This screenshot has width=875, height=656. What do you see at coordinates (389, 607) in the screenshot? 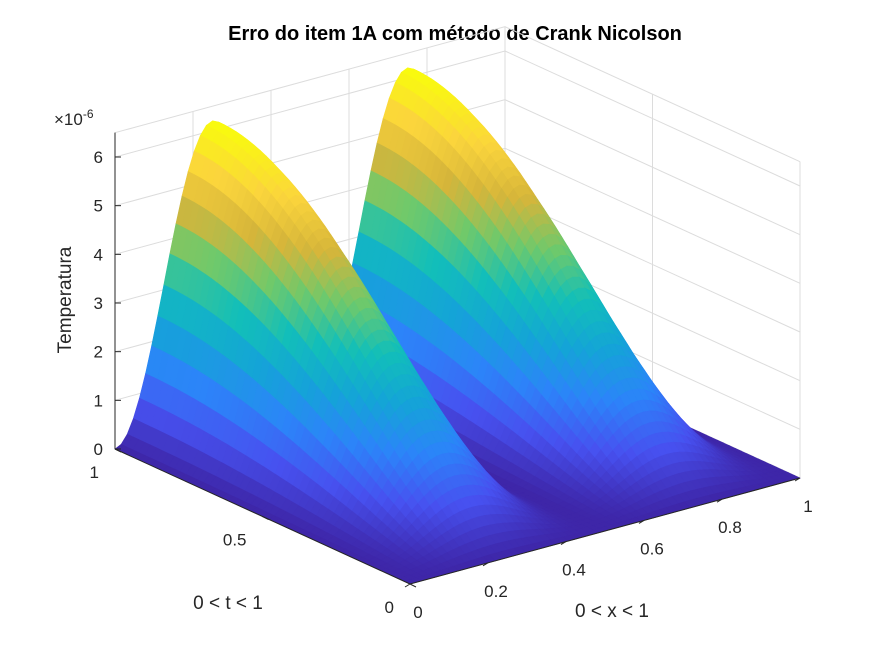
I see `y-tick-label: 0` at bounding box center [389, 607].